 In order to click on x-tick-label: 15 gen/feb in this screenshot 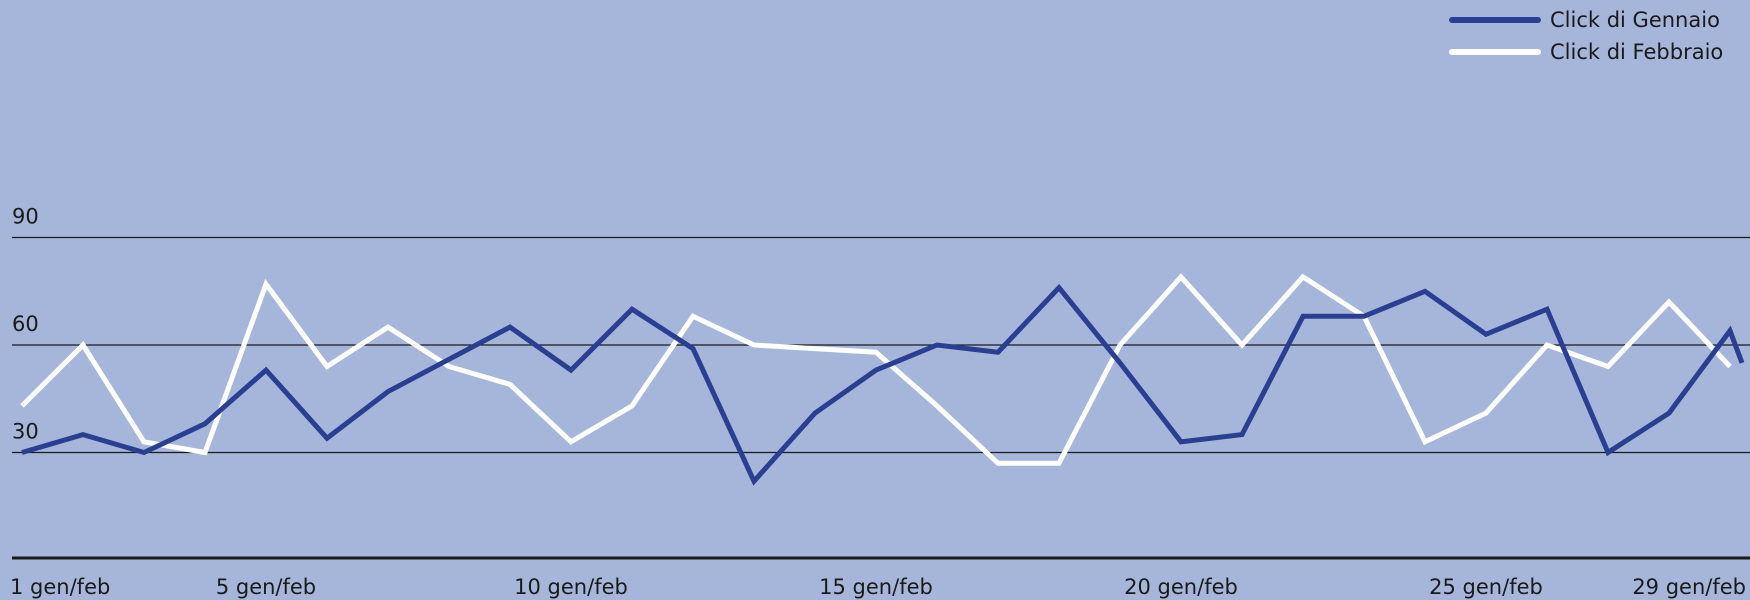, I will do `click(876, 587)`.